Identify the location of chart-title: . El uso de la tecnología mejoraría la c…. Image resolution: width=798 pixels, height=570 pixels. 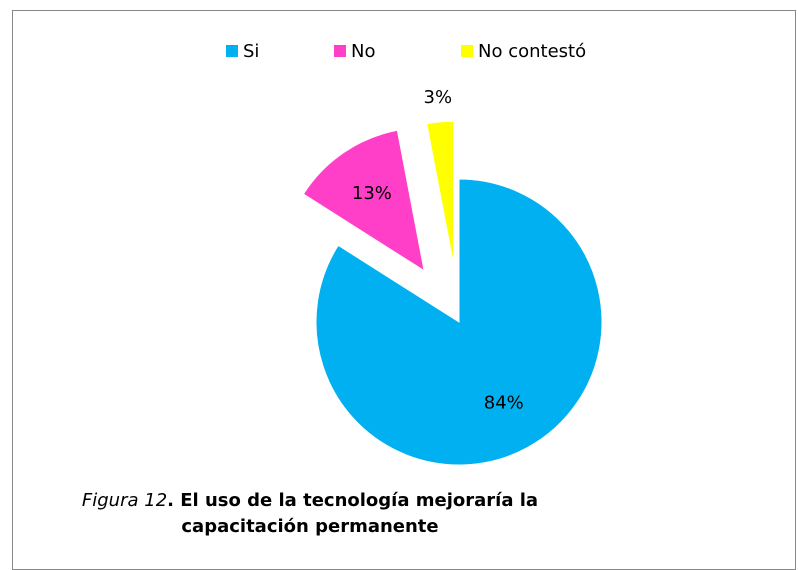
(353, 513).